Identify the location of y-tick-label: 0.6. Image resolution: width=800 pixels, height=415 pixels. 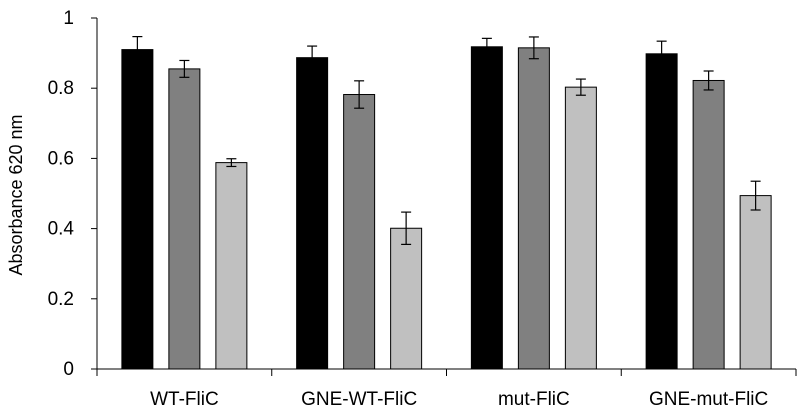
(61, 158).